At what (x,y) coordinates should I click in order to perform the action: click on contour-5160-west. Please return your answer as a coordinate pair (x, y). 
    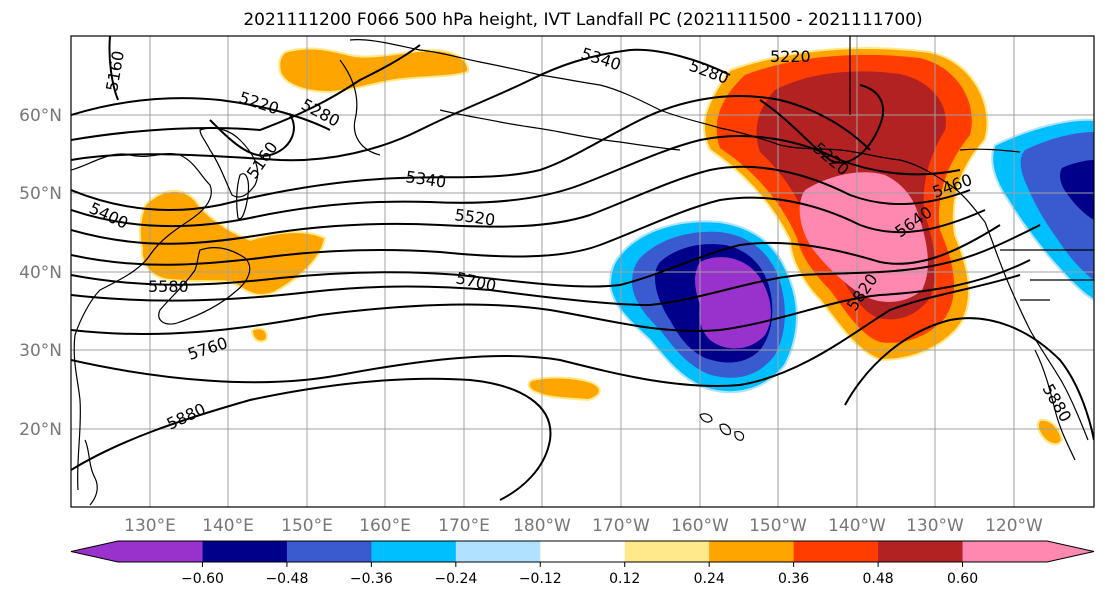
    Looking at the image, I should click on (113, 68).